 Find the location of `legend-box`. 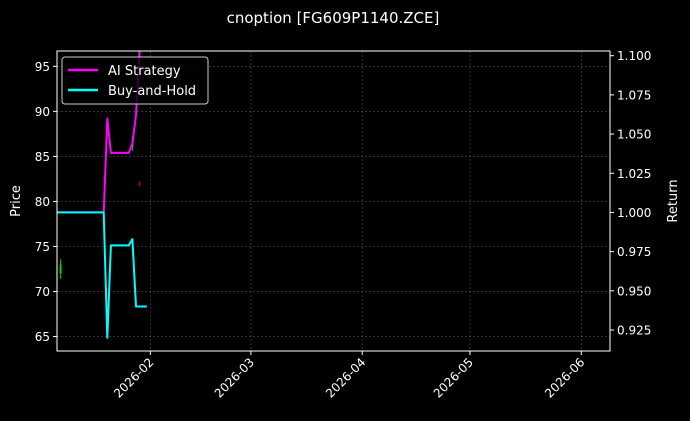

legend-box is located at coordinates (135, 80).